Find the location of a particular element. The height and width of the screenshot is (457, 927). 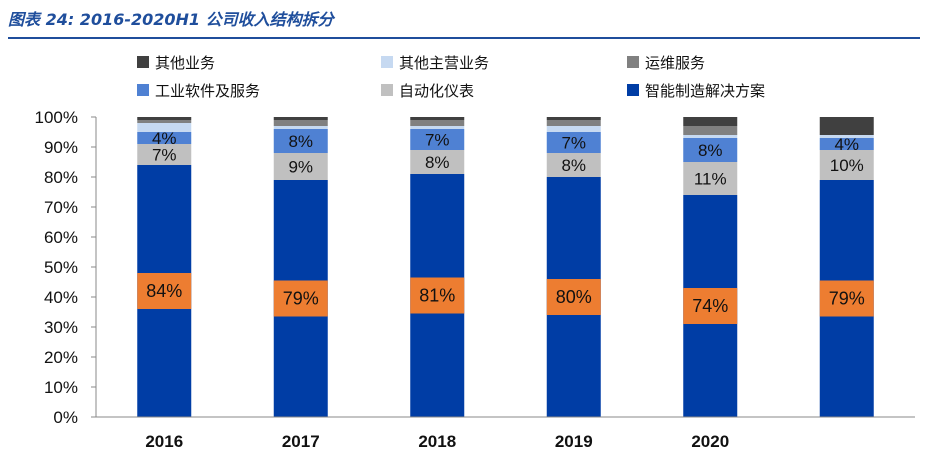

data-label: 80% is located at coordinates (574, 297).